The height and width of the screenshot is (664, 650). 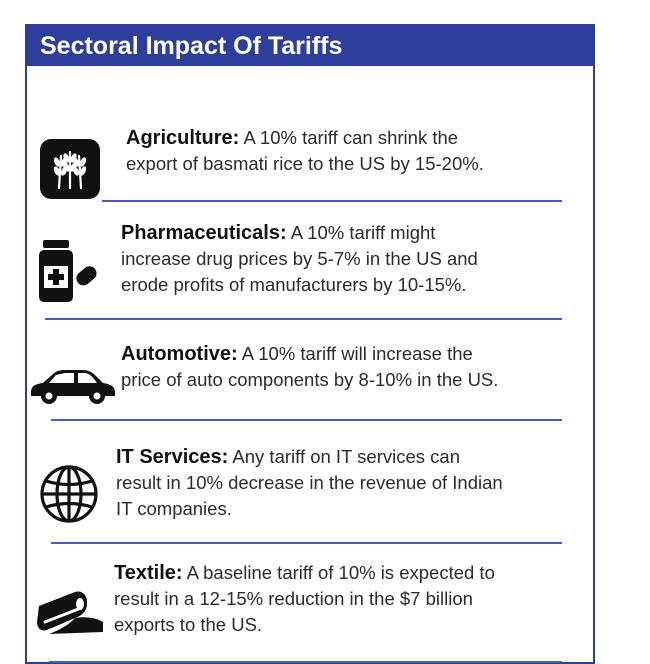 What do you see at coordinates (172, 457) in the screenshot?
I see `sector-name: IT Services:` at bounding box center [172, 457].